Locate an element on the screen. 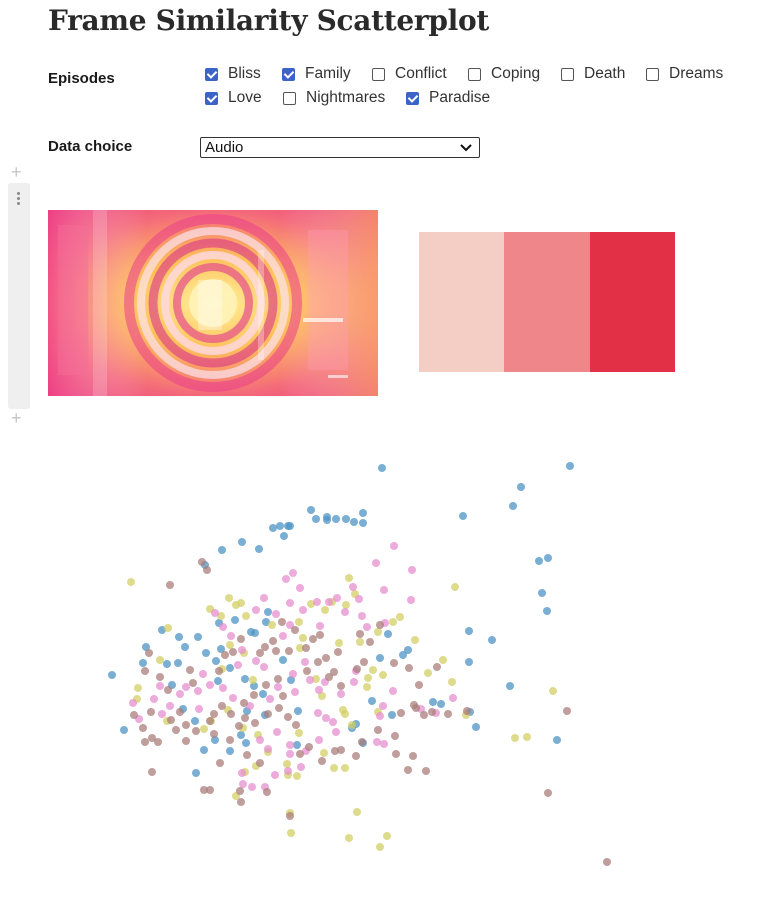  checkbox-coping: Coping is located at coordinates (504, 74).